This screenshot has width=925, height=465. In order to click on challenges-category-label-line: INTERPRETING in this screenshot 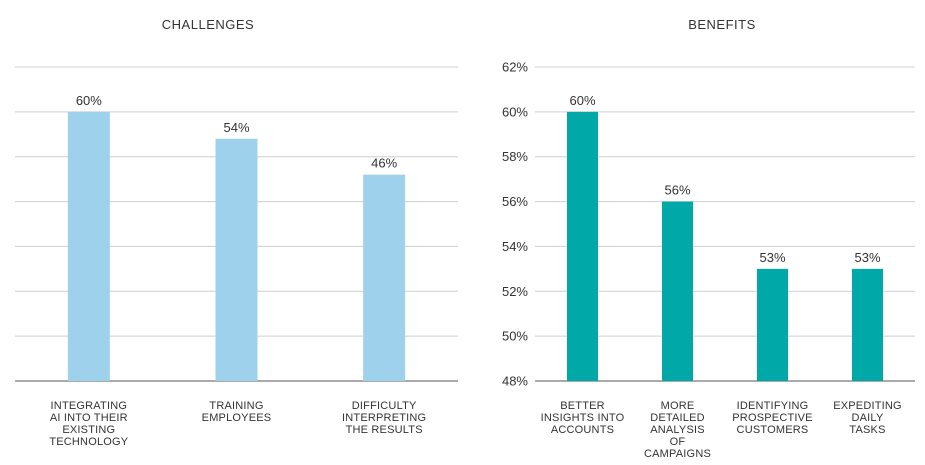, I will do `click(384, 418)`.